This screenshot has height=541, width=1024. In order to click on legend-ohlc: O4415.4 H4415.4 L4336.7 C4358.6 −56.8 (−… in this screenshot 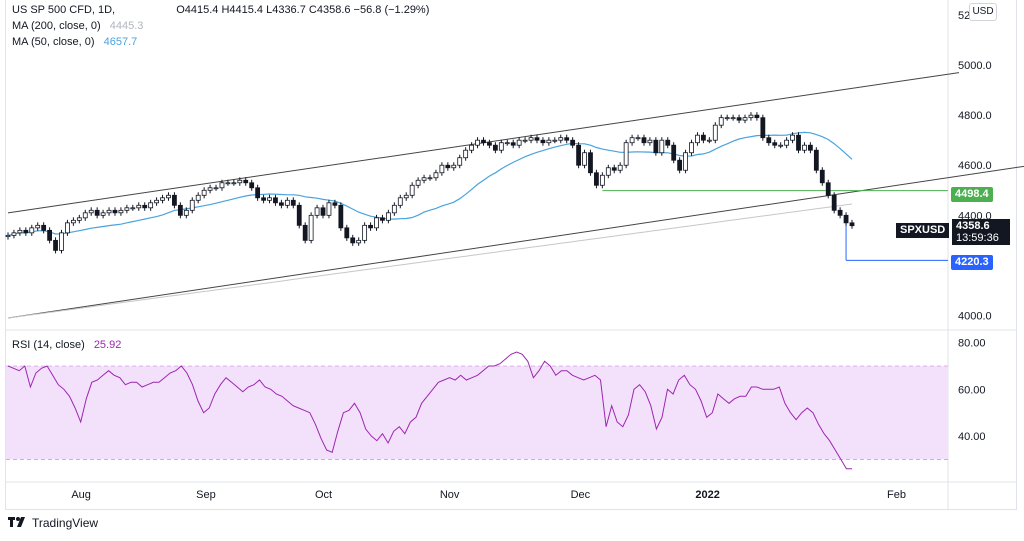, I will do `click(303, 10)`.